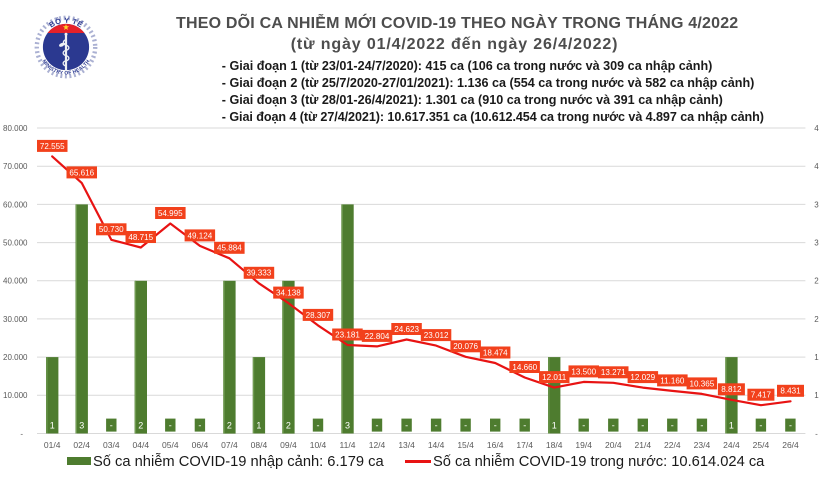 This screenshot has height=478, width=830. Describe the element at coordinates (15, 319) in the screenshot. I see `svg-text: 30.000` at that location.